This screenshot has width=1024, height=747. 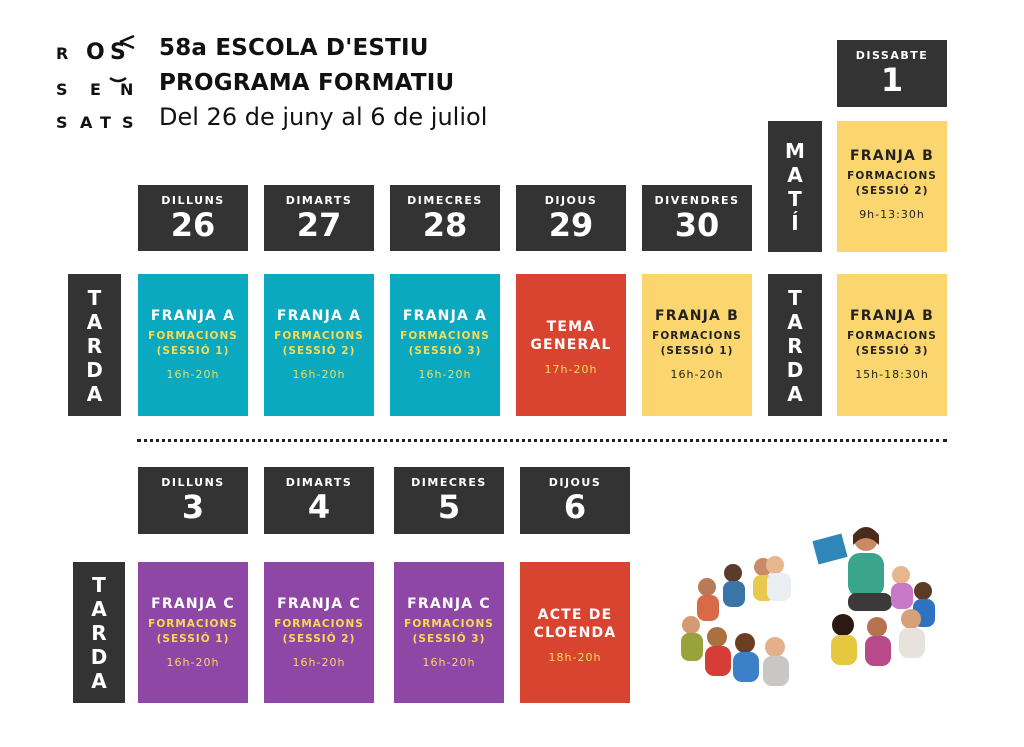 I want to click on session-block-tema-general: TEMA GENERAL 17h-20h, so click(x=571, y=345).